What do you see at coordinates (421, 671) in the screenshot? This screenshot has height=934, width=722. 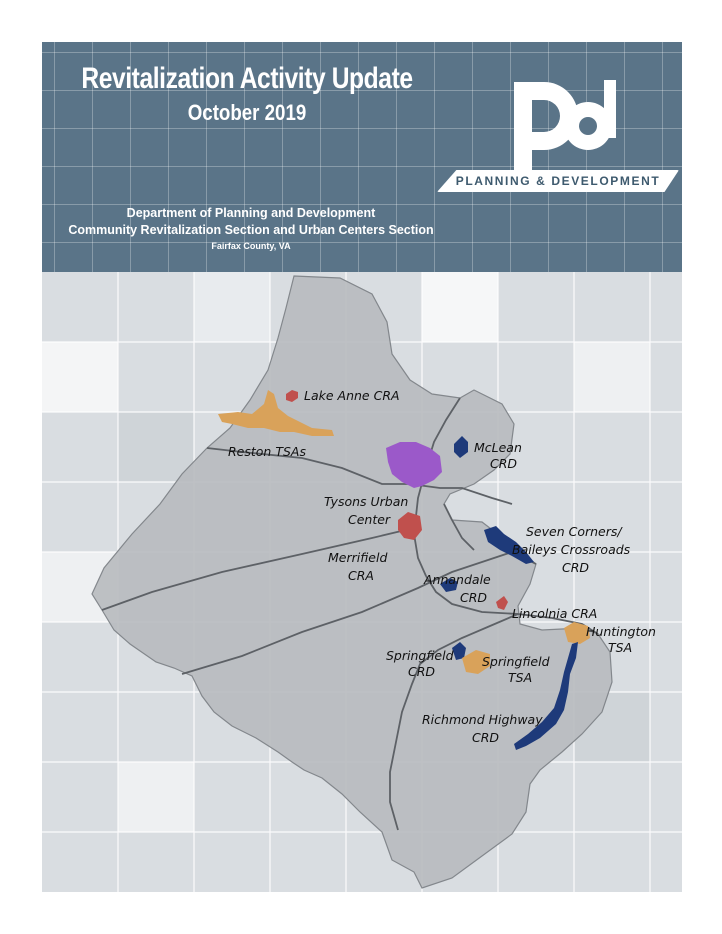 I see `springfield-crd-sub-label: CRD` at bounding box center [421, 671].